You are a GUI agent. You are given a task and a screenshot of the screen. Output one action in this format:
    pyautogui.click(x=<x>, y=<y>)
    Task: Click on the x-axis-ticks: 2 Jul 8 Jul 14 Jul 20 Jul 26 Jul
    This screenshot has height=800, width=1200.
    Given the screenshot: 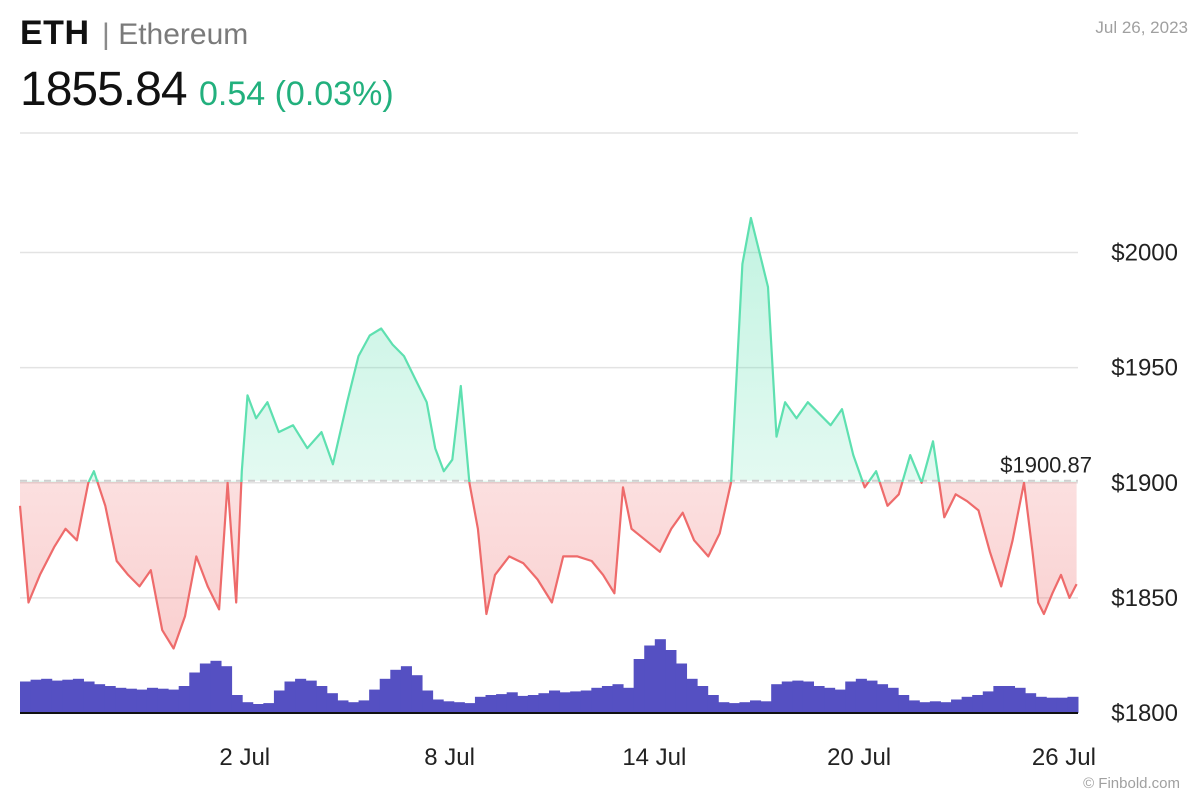 What is the action you would take?
    pyautogui.click(x=657, y=757)
    